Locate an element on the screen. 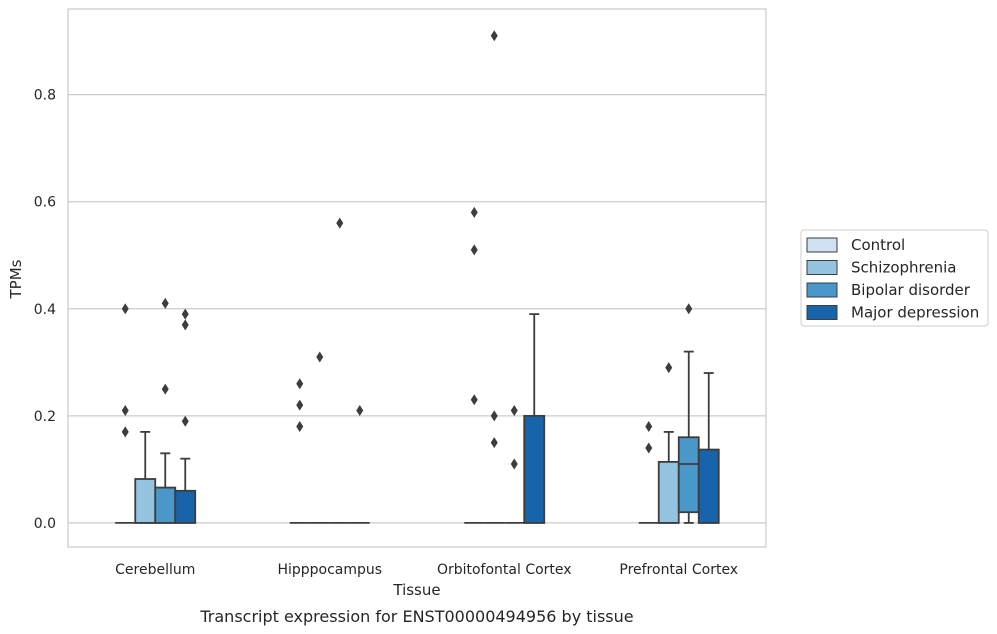  legend-frame is located at coordinates (894, 278).